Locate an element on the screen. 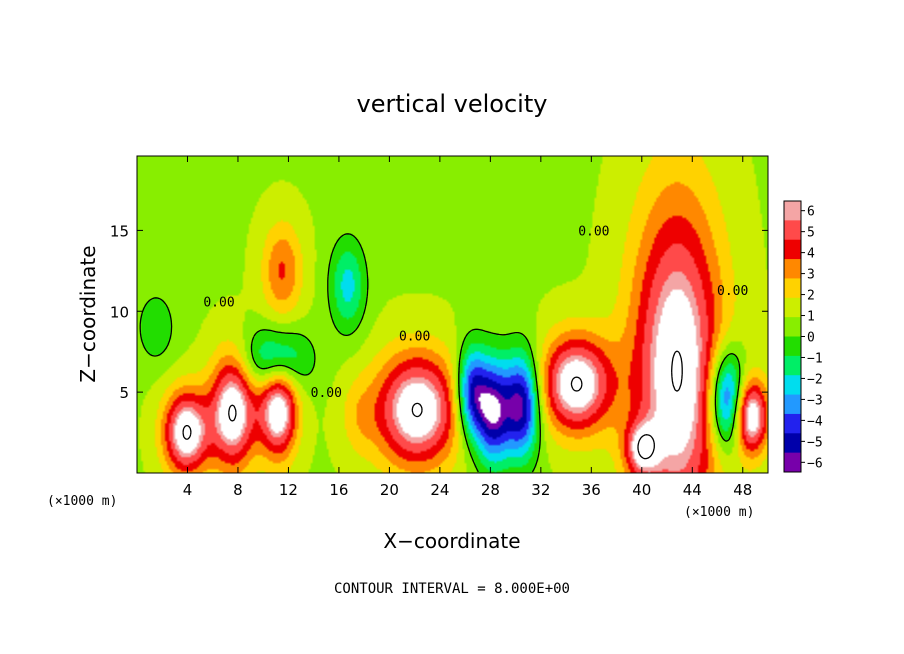 Image resolution: width=904 pixels, height=654 pixels. x-tick-label-44: 44 is located at coordinates (692, 490).